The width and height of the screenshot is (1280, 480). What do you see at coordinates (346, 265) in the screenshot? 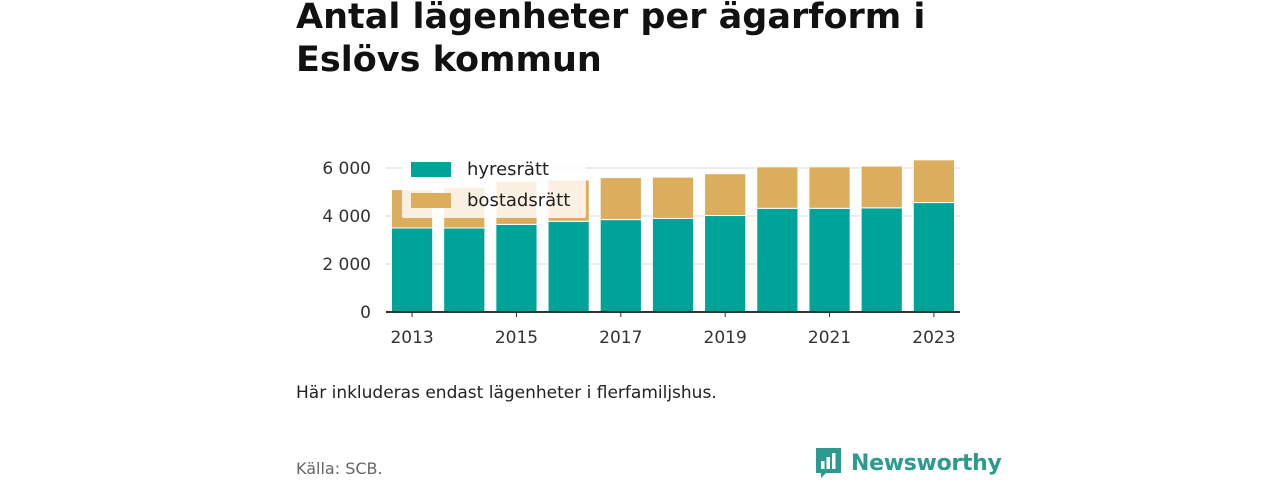
I see `y-tick-label: 2 000` at bounding box center [346, 265].